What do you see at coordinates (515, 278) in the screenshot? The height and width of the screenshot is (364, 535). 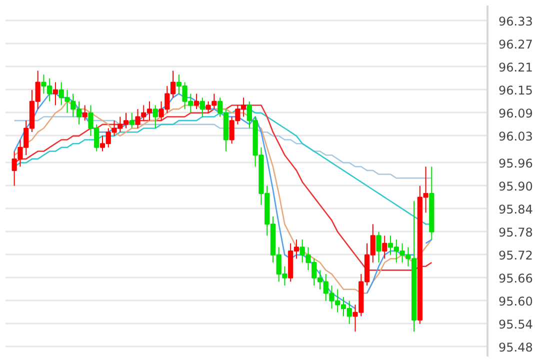 I see `y-tick-label: 95.66` at bounding box center [515, 278].